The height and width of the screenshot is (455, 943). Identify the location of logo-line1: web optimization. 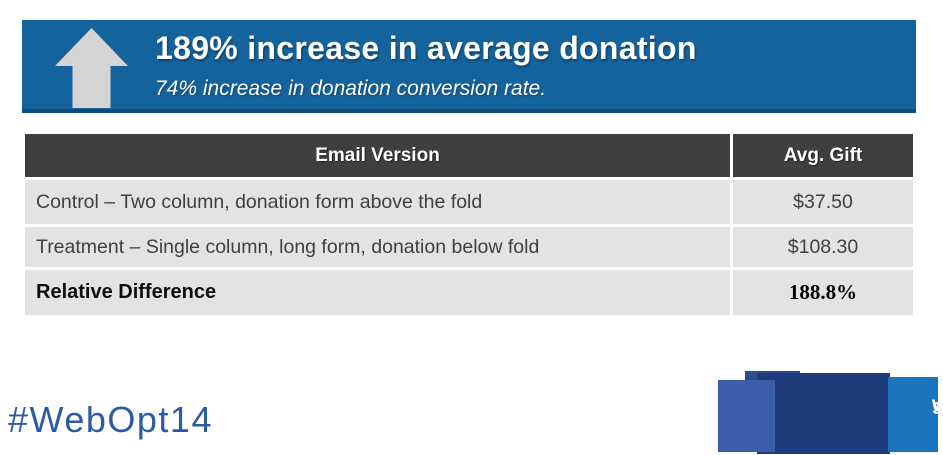
(937, 404).